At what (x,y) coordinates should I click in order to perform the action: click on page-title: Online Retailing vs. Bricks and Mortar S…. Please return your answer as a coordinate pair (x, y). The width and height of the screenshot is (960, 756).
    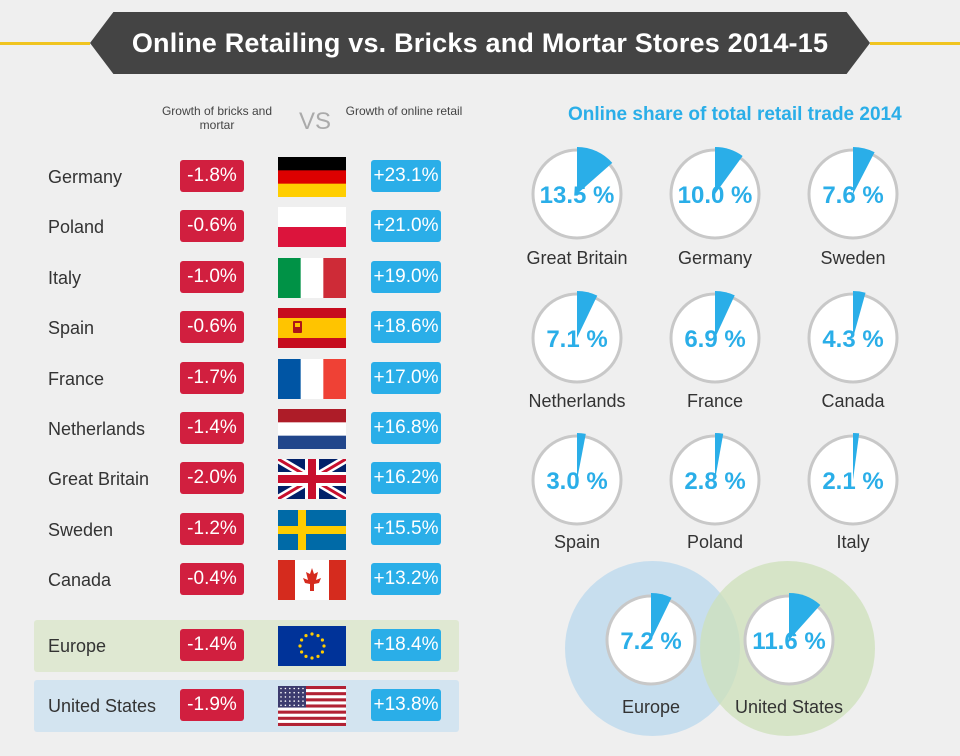
    Looking at the image, I should click on (480, 42).